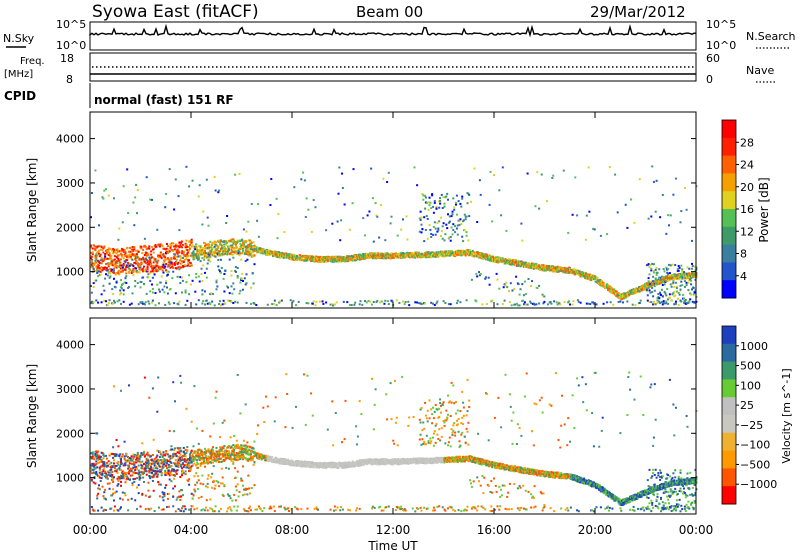 The height and width of the screenshot is (554, 800). Describe the element at coordinates (292, 530) in the screenshot. I see `x-tick-label: 08:00` at that location.